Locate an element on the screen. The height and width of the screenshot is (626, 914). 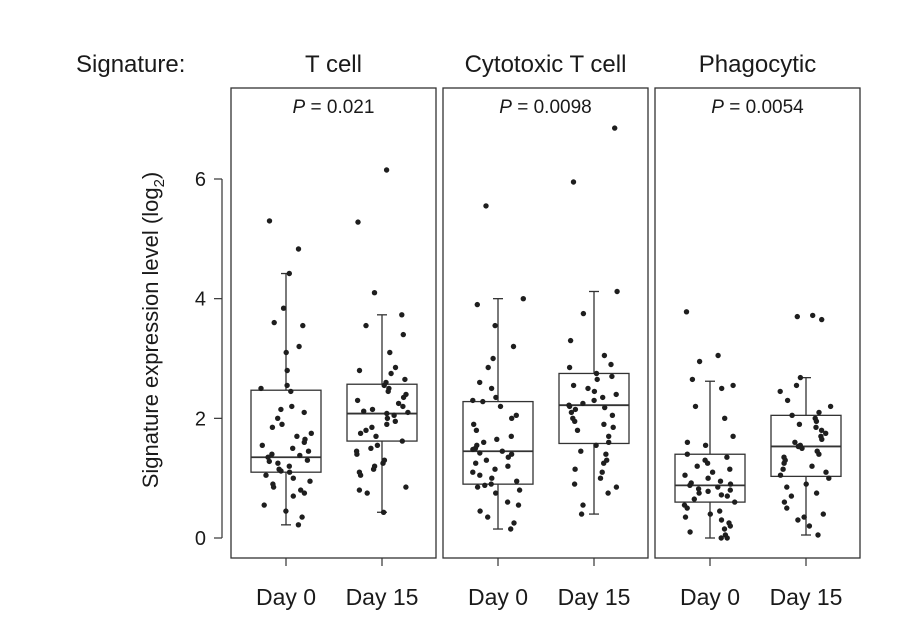
x-tick-label: Day 0 is located at coordinates (286, 597).